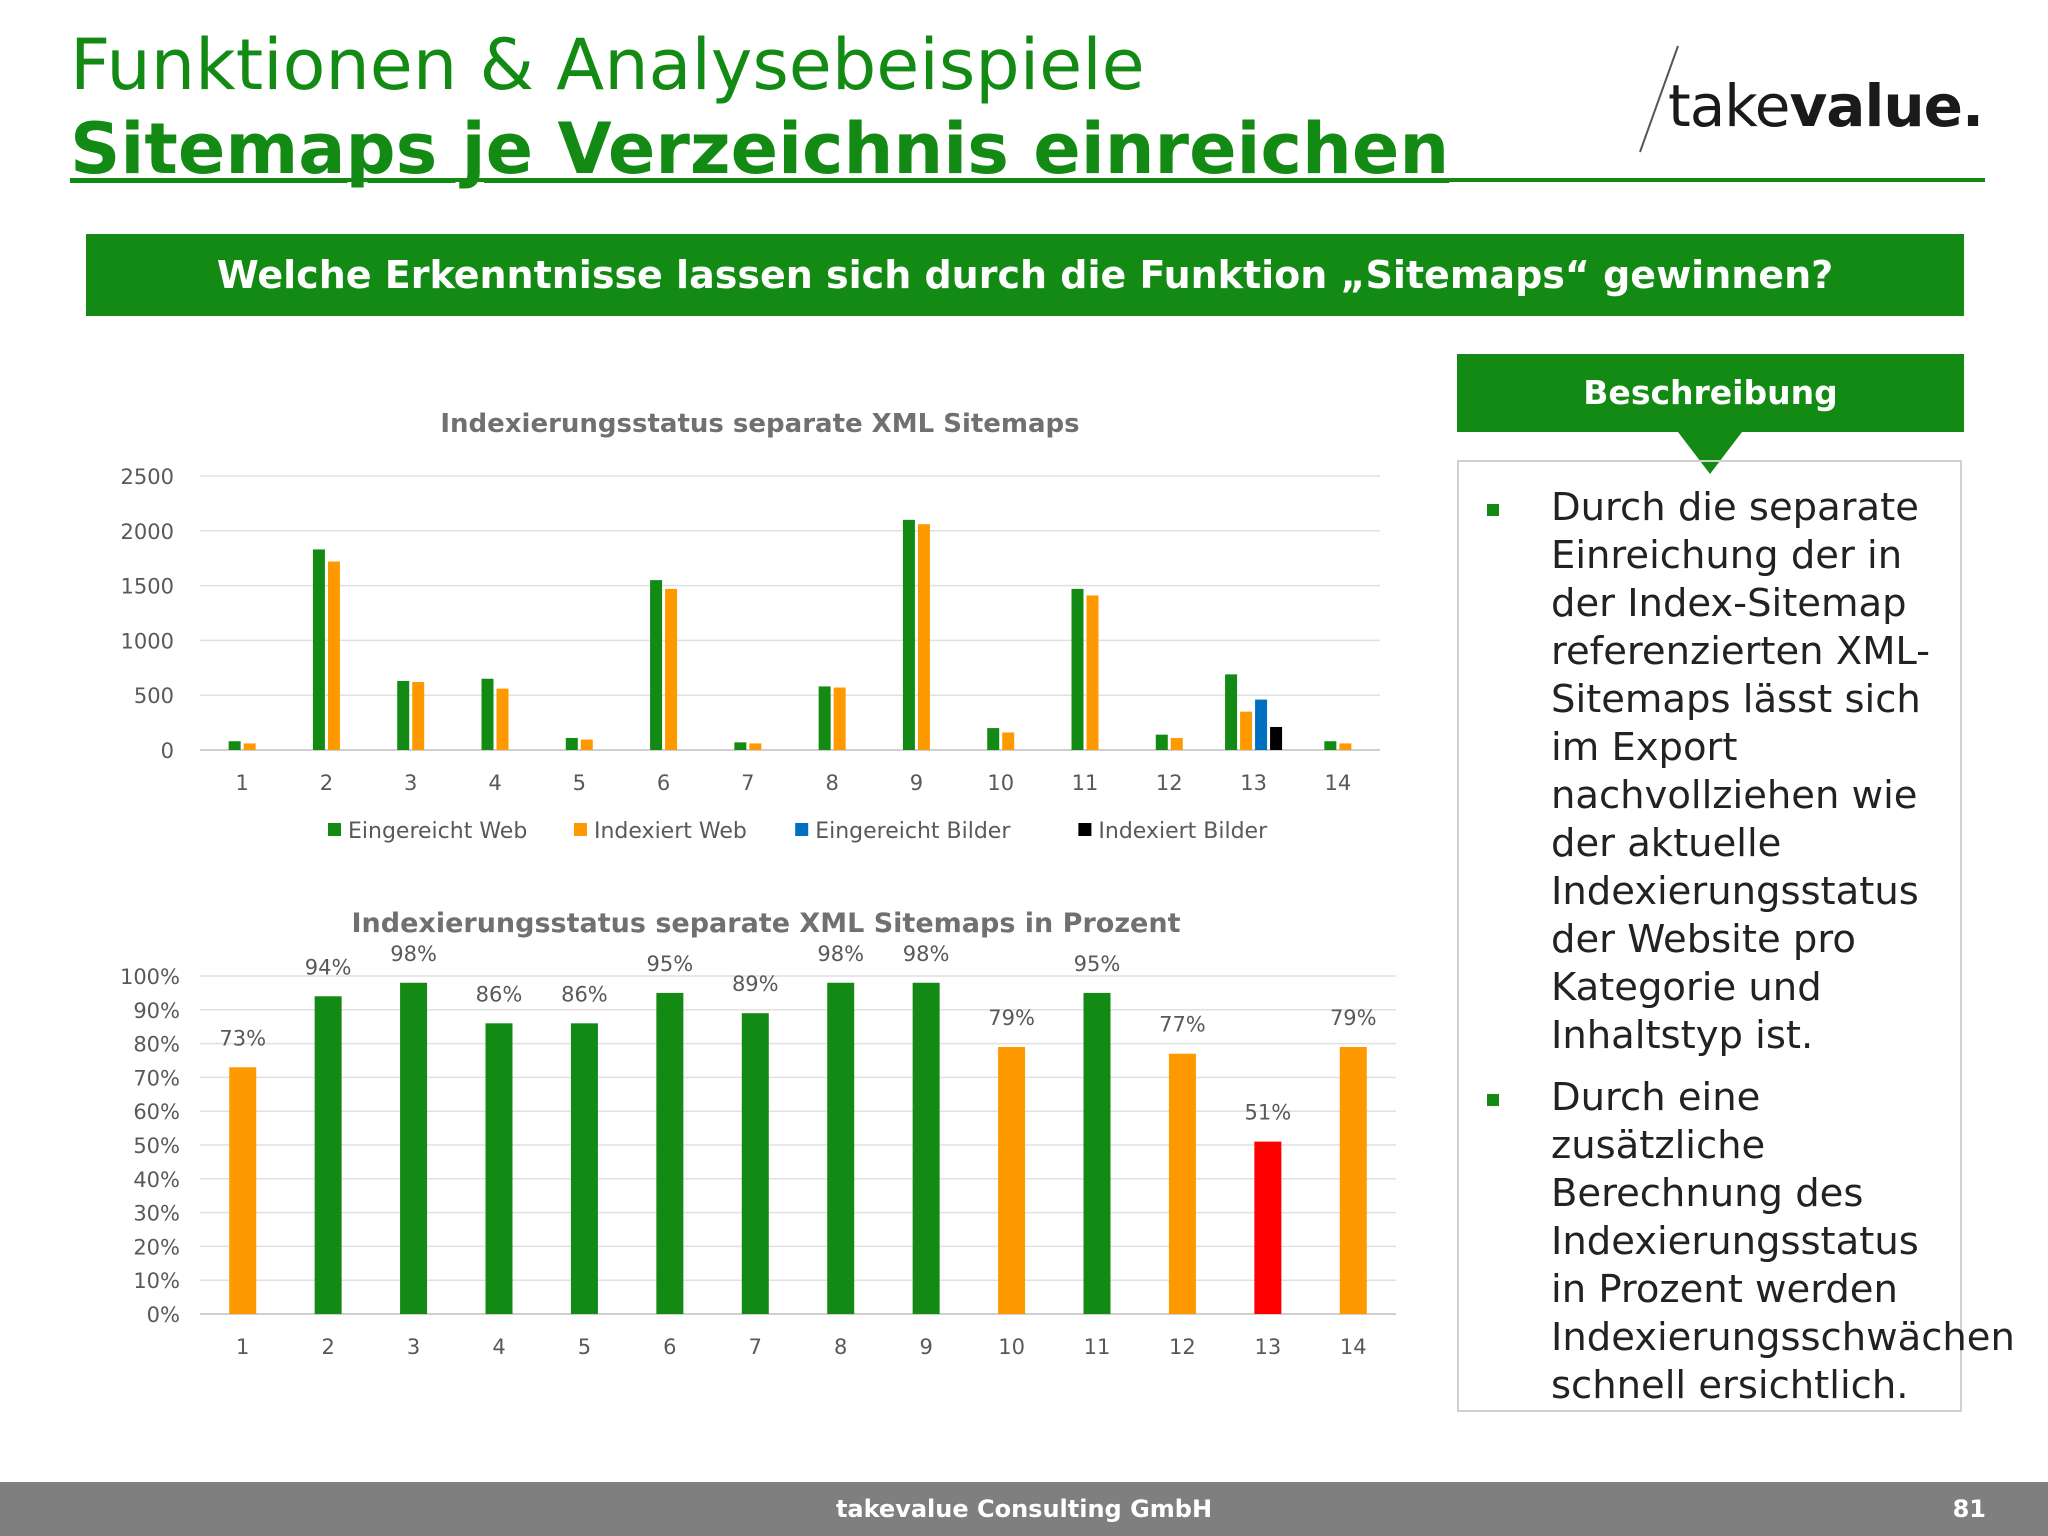 The image size is (2048, 1536). I want to click on logo-slash-icon, so click(1659, 99).